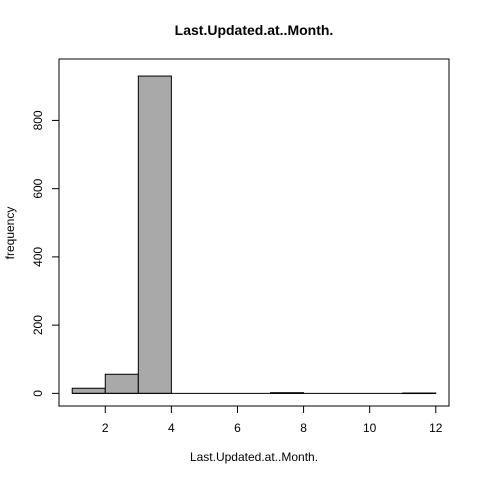 The height and width of the screenshot is (480, 480). Describe the element at coordinates (370, 428) in the screenshot. I see `x-tick-label-10: 10` at that location.